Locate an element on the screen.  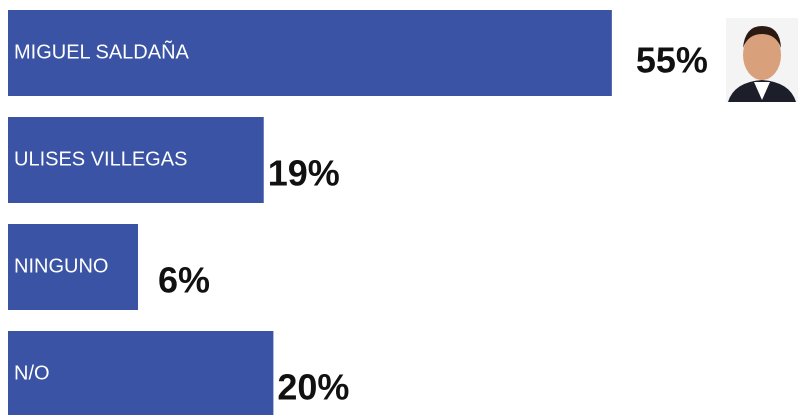
value-label: 55% is located at coordinates (672, 60).